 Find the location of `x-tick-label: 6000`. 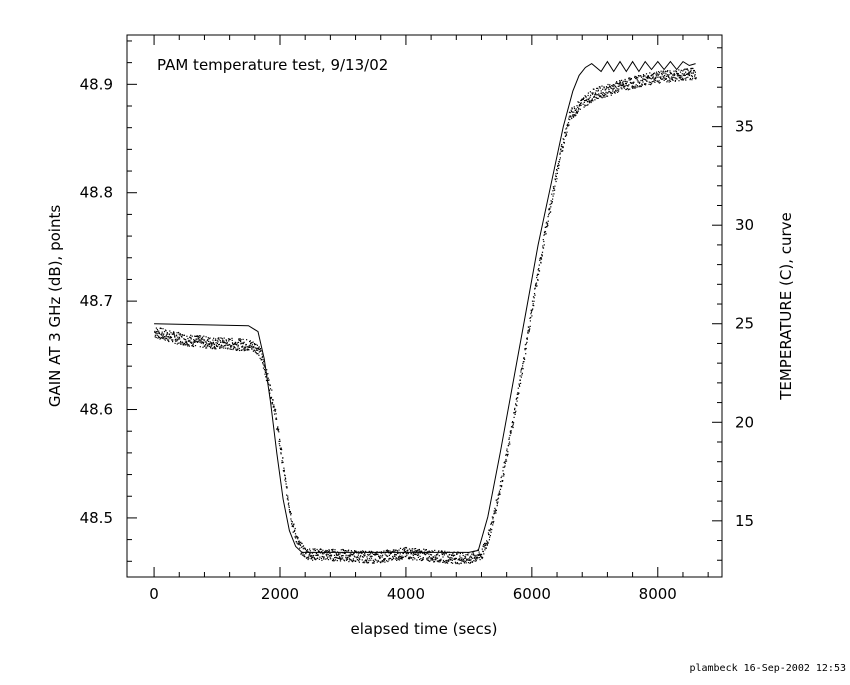

x-tick-label: 6000 is located at coordinates (532, 594).